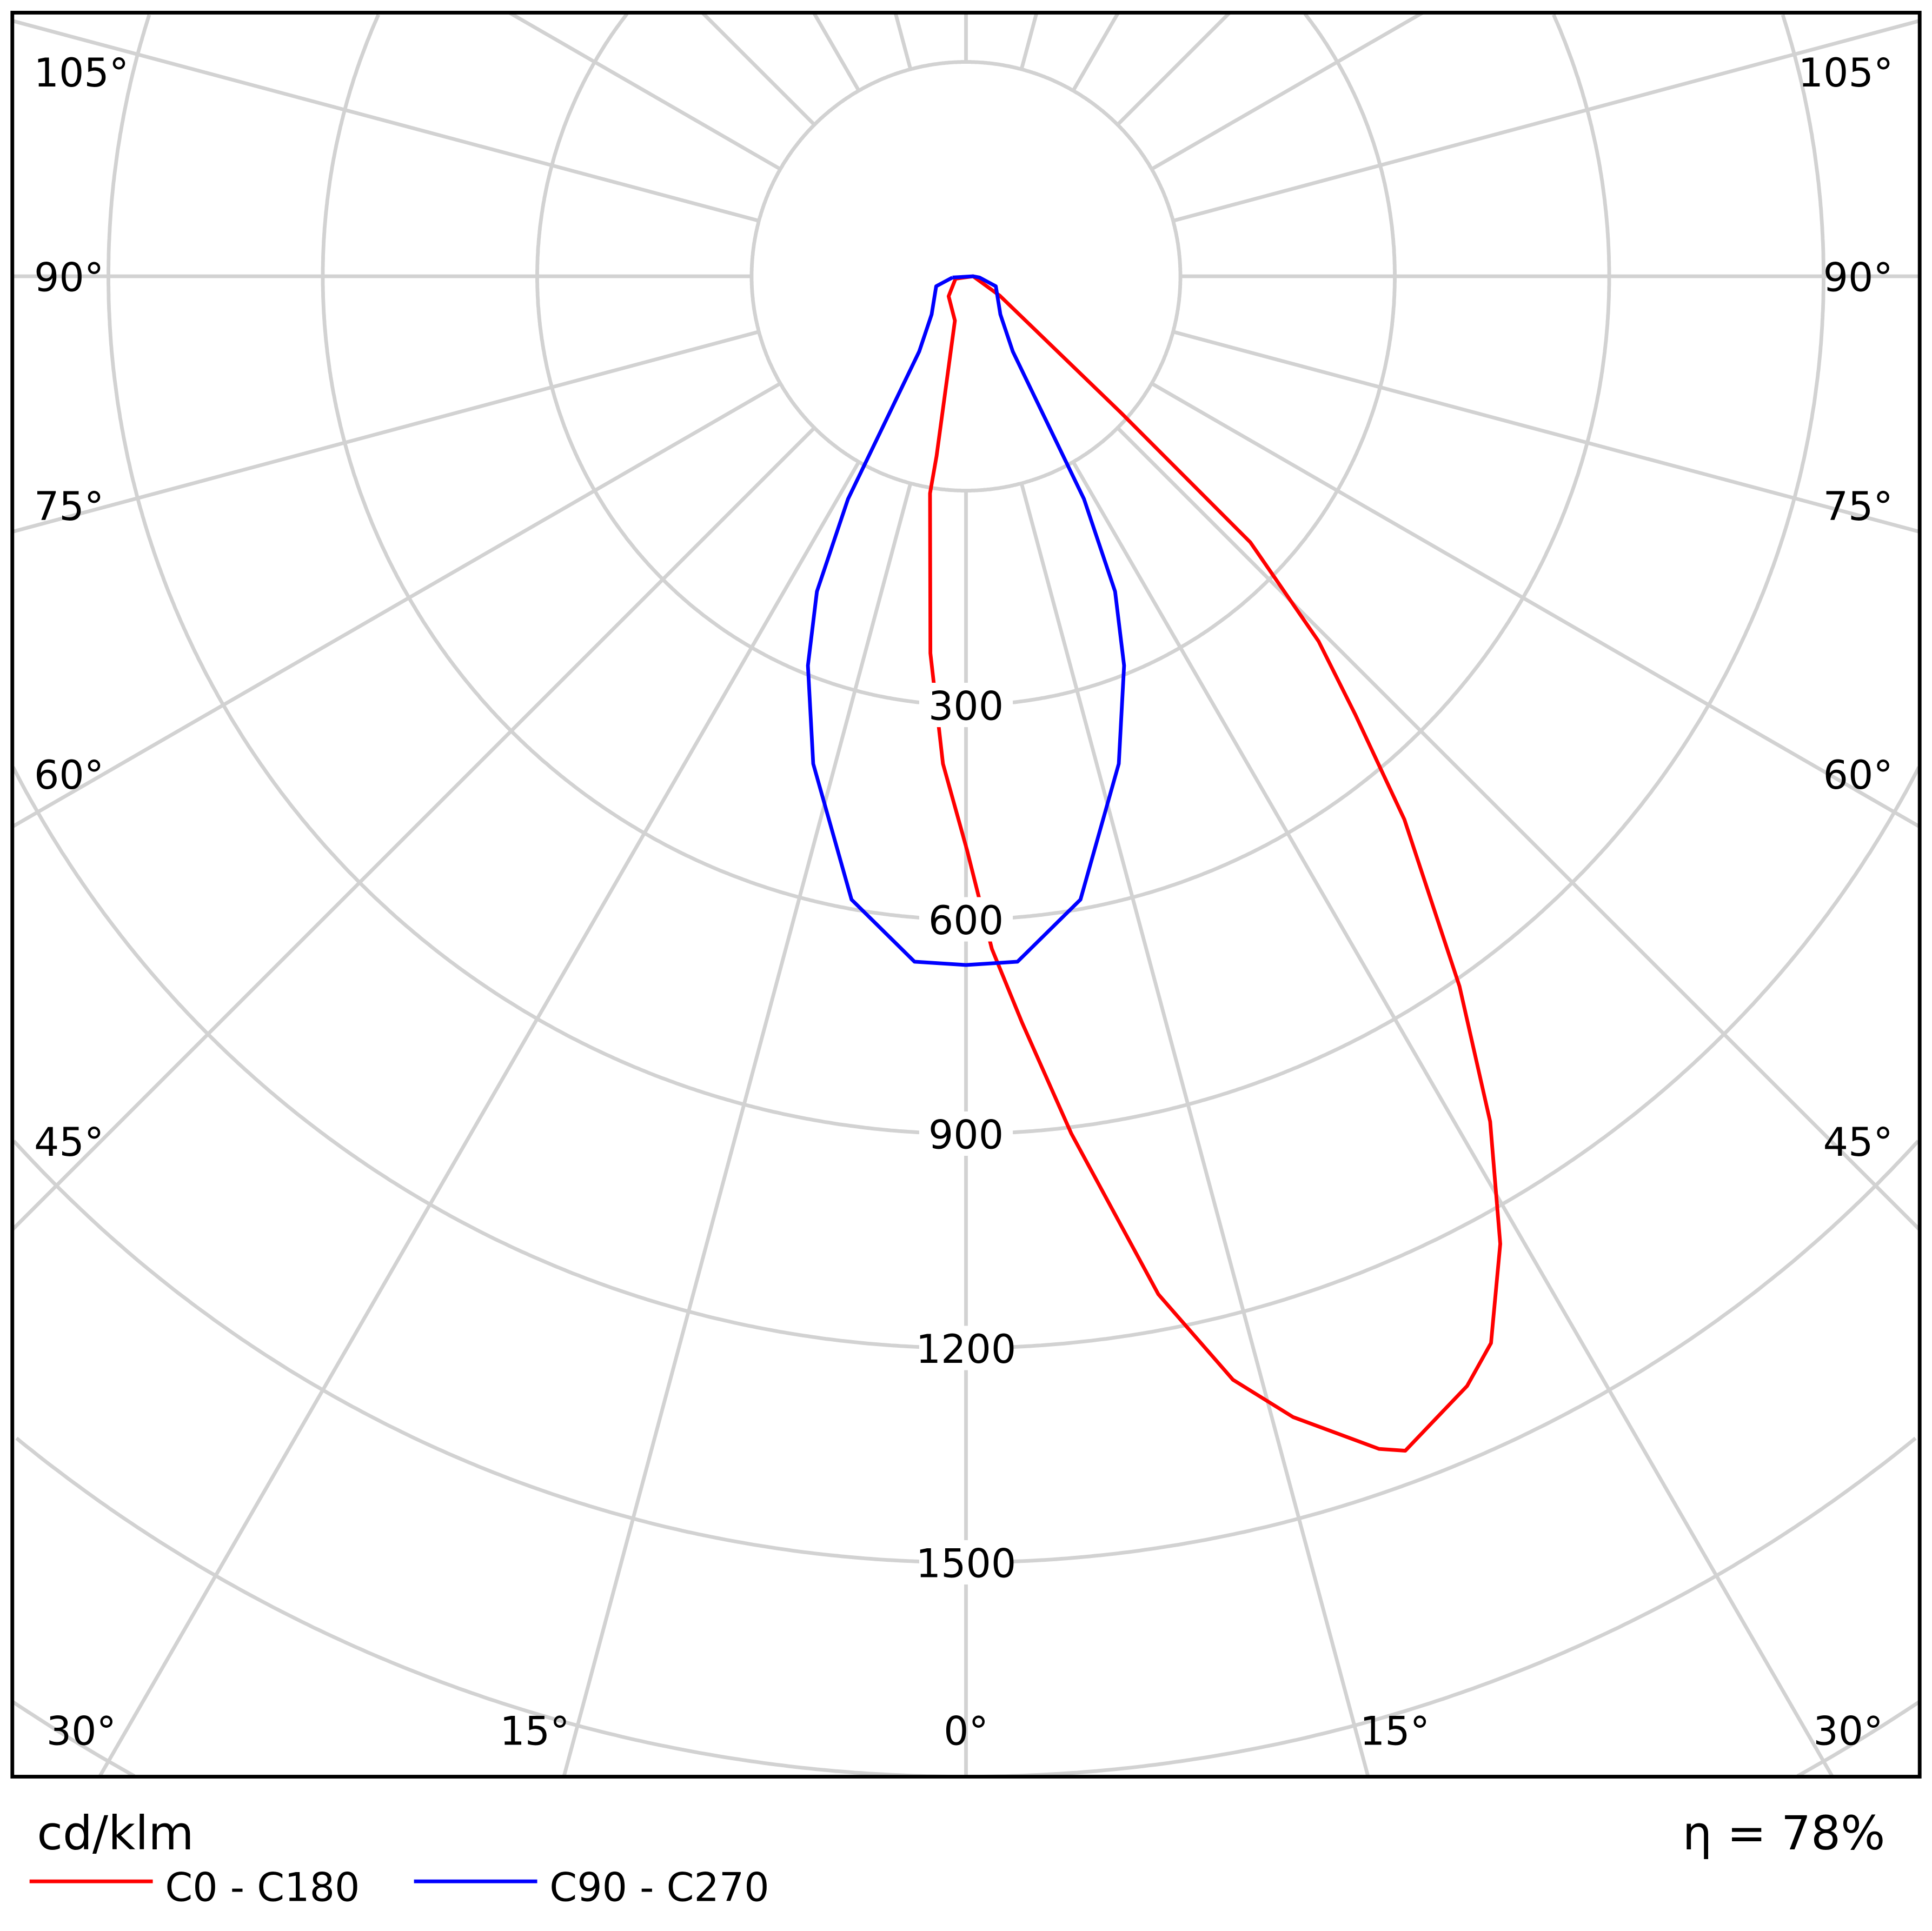 This screenshot has height=1931, width=1932. Describe the element at coordinates (69, 507) in the screenshot. I see `angle-label-left-75: 75°` at that location.